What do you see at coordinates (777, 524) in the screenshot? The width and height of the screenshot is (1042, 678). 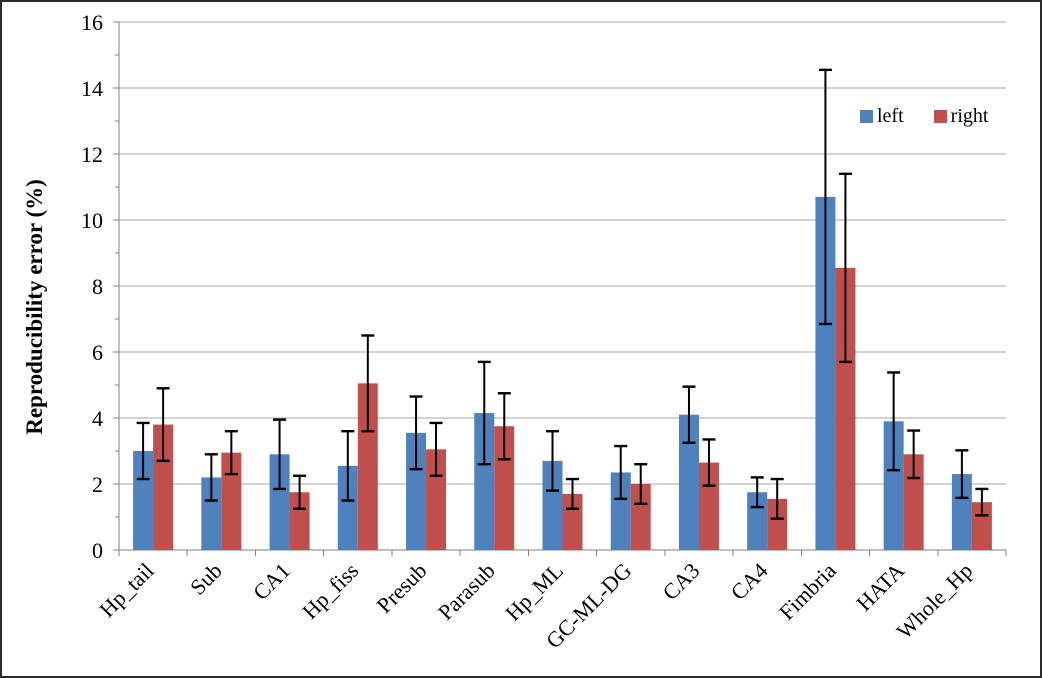 I see `bar-right-CA4` at bounding box center [777, 524].